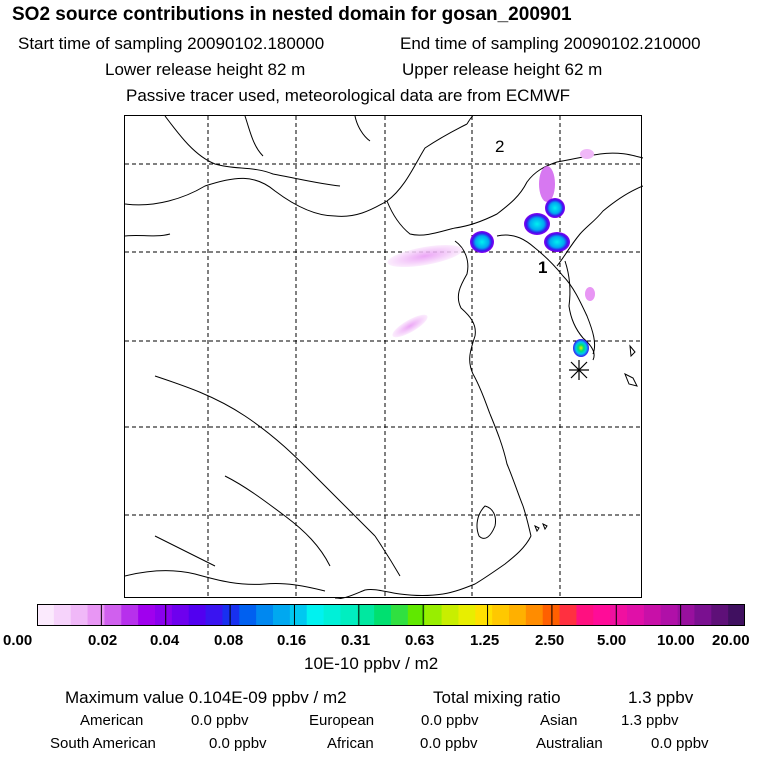 This screenshot has height=768, width=768. I want to click on marker-1: 1, so click(542, 267).